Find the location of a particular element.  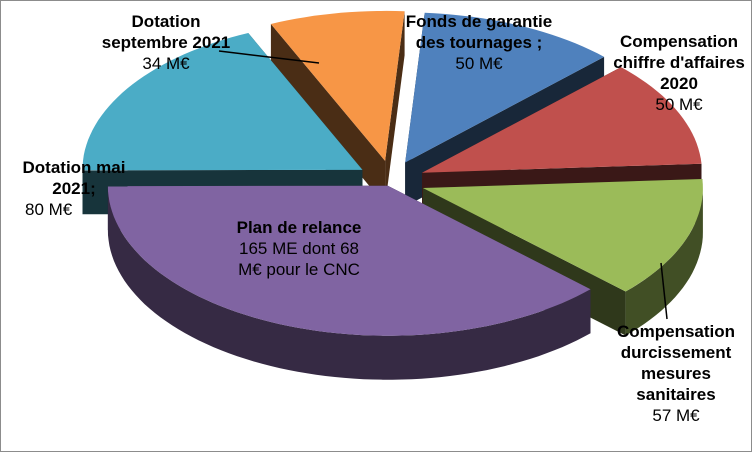

slice-label-dotation-septembre: Dotation septembre 2021 34 M€ is located at coordinates (166, 42).